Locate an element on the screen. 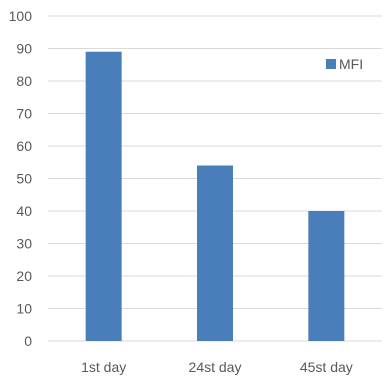 Image resolution: width=386 pixels, height=382 pixels. x-axis-tick-labels: 1st day 24st day 45st day is located at coordinates (217, 367).